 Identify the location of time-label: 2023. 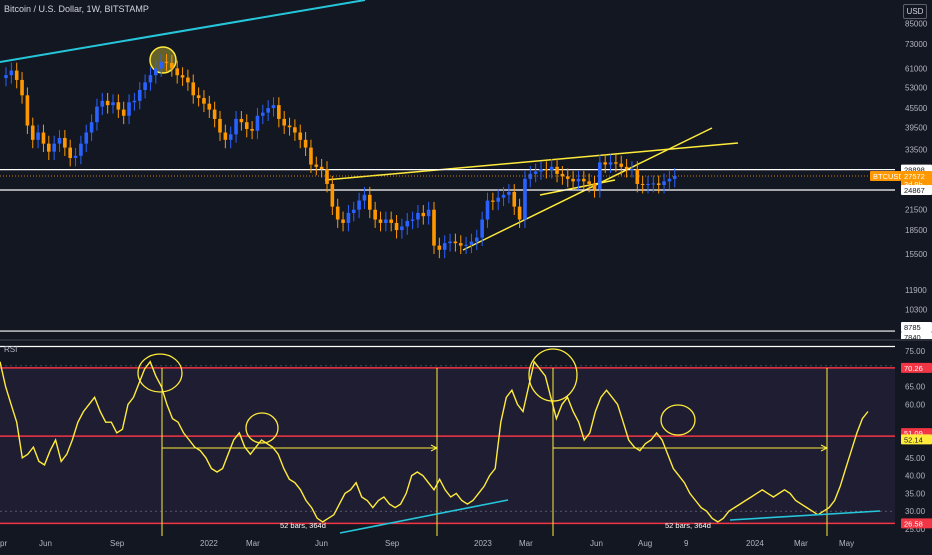
(483, 543).